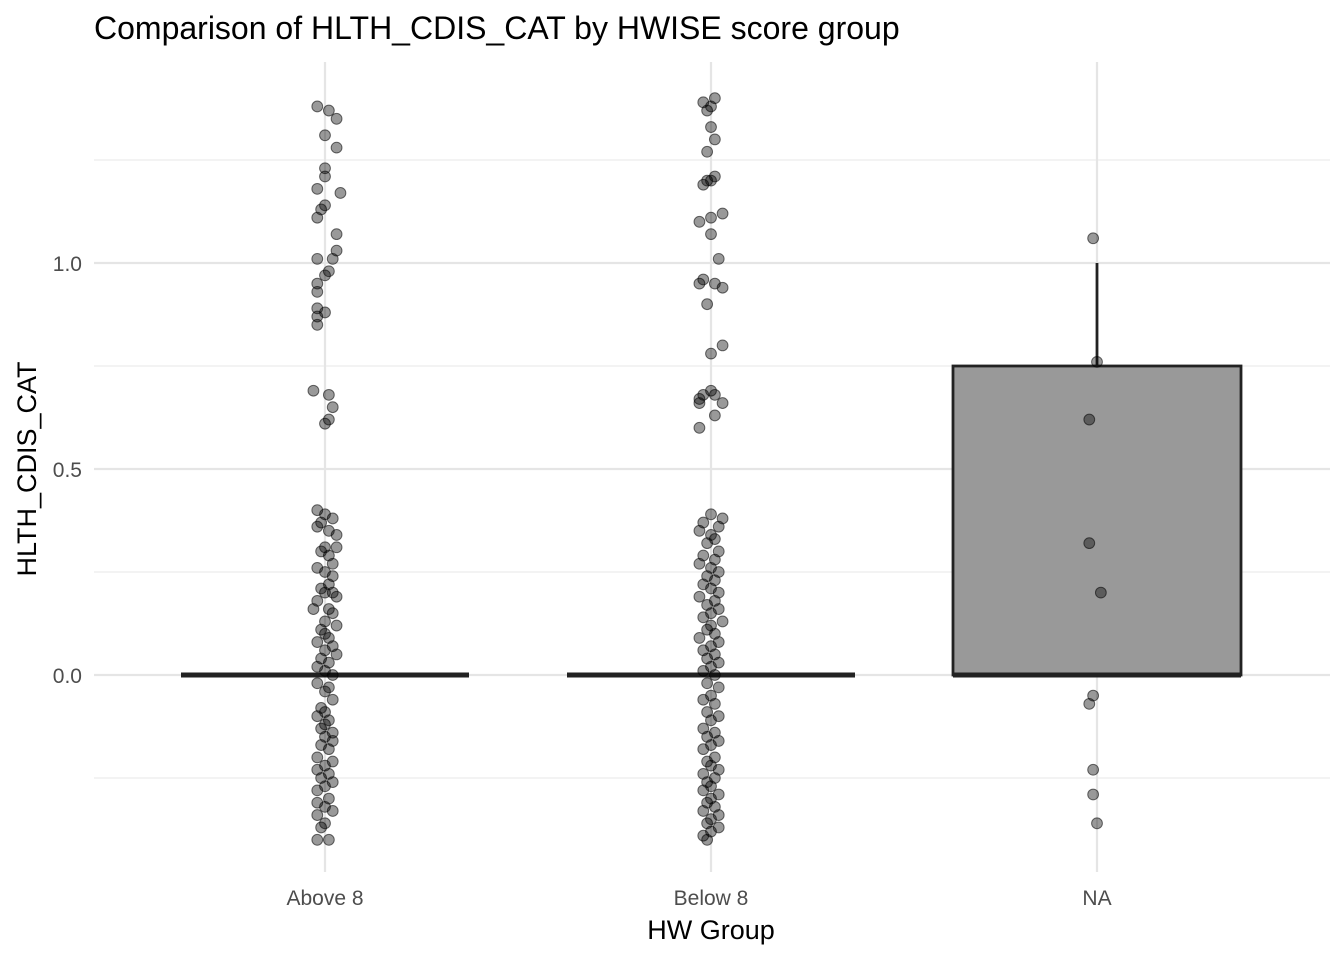  I want to click on y-axis-title: HLTH_CDIS_CAT, so click(27, 468).